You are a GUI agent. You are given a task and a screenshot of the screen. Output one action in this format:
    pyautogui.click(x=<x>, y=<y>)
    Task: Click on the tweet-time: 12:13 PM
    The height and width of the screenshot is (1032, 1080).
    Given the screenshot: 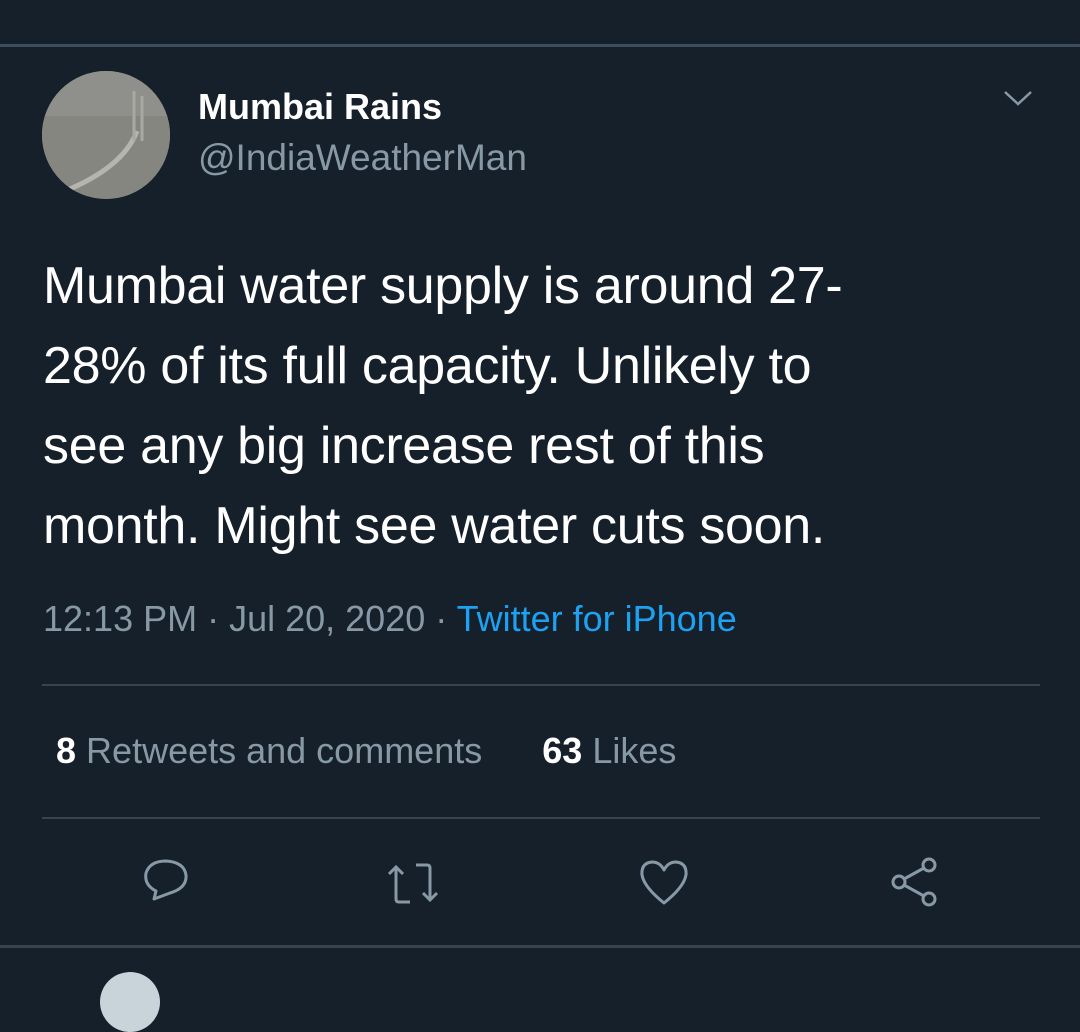 What is the action you would take?
    pyautogui.click(x=120, y=618)
    